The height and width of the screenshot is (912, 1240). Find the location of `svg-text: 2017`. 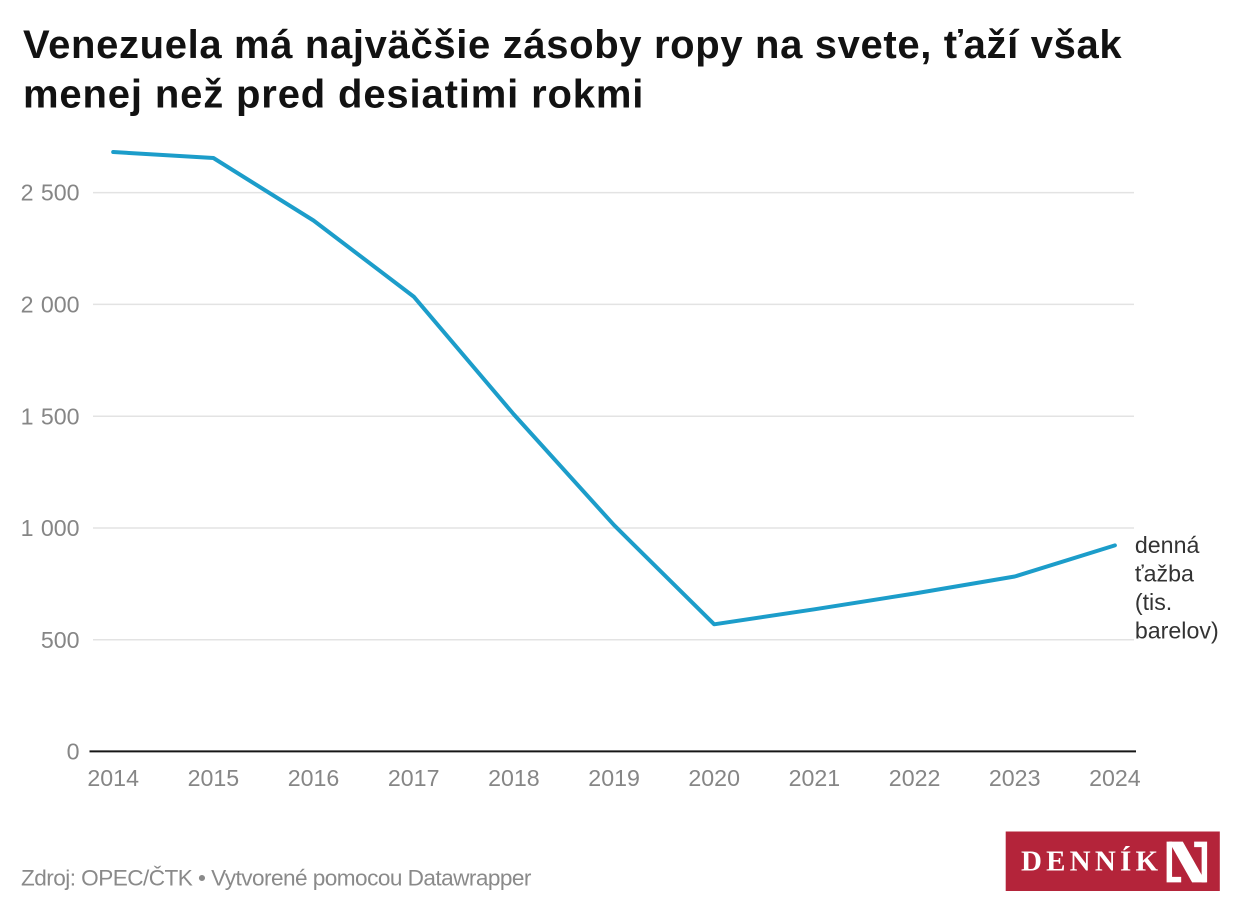

svg-text: 2017 is located at coordinates (414, 778).